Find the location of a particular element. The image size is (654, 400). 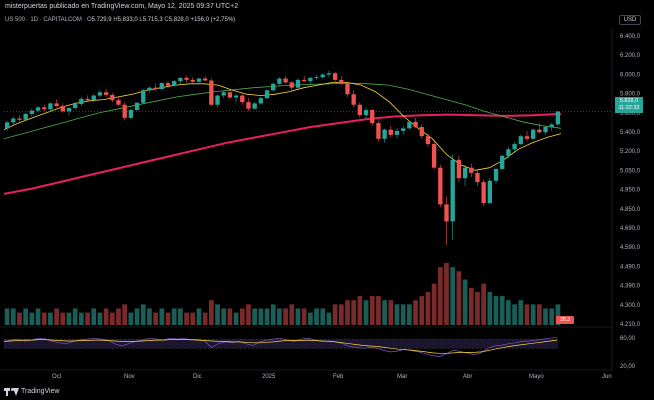

currency-button: USD is located at coordinates (630, 20).